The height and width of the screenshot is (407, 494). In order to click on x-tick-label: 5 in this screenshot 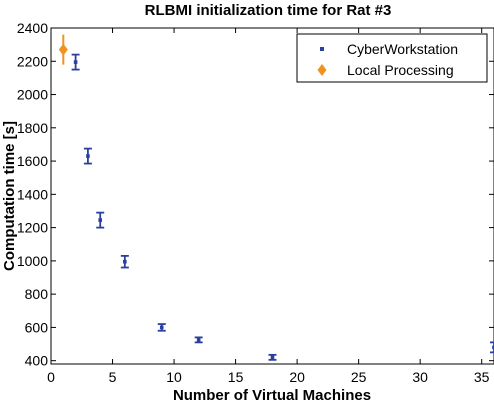, I will do `click(113, 377)`.